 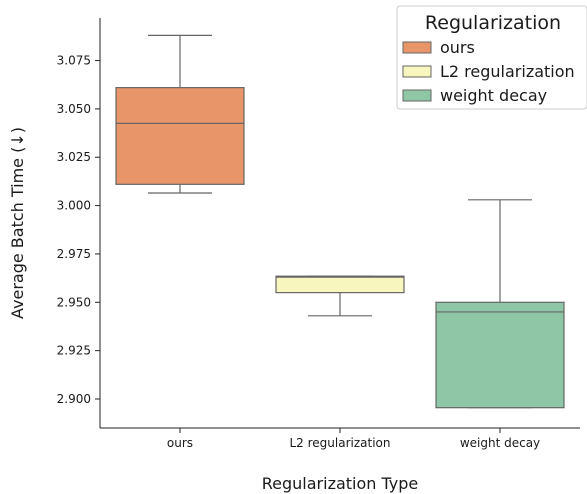 What do you see at coordinates (457, 47) in the screenshot?
I see `legend-label: ours` at bounding box center [457, 47].